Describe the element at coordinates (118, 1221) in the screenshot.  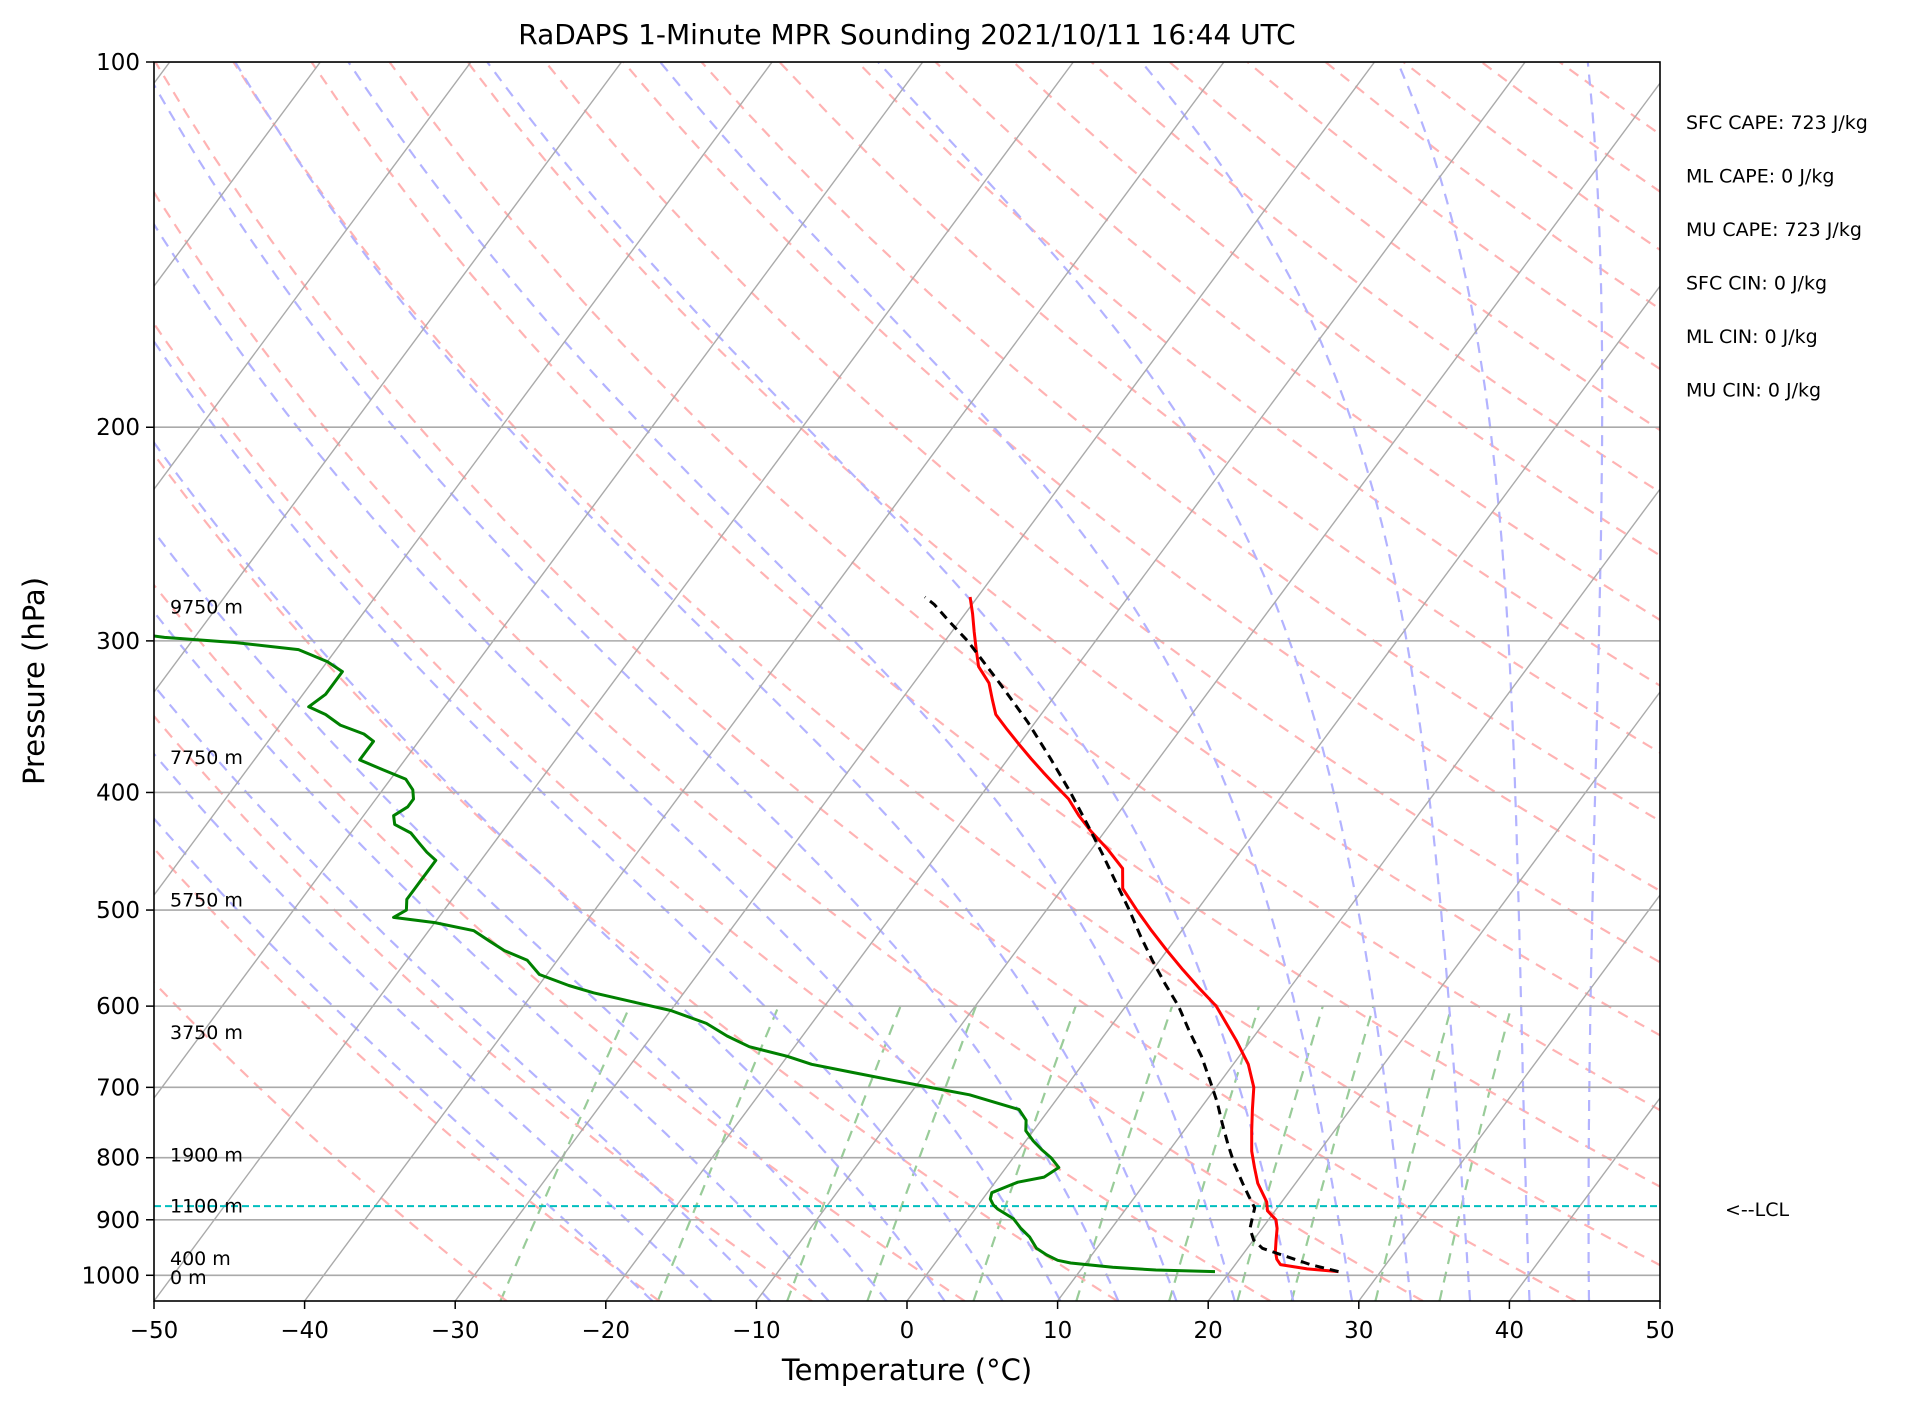
I see `y-tick-label: 900` at that location.